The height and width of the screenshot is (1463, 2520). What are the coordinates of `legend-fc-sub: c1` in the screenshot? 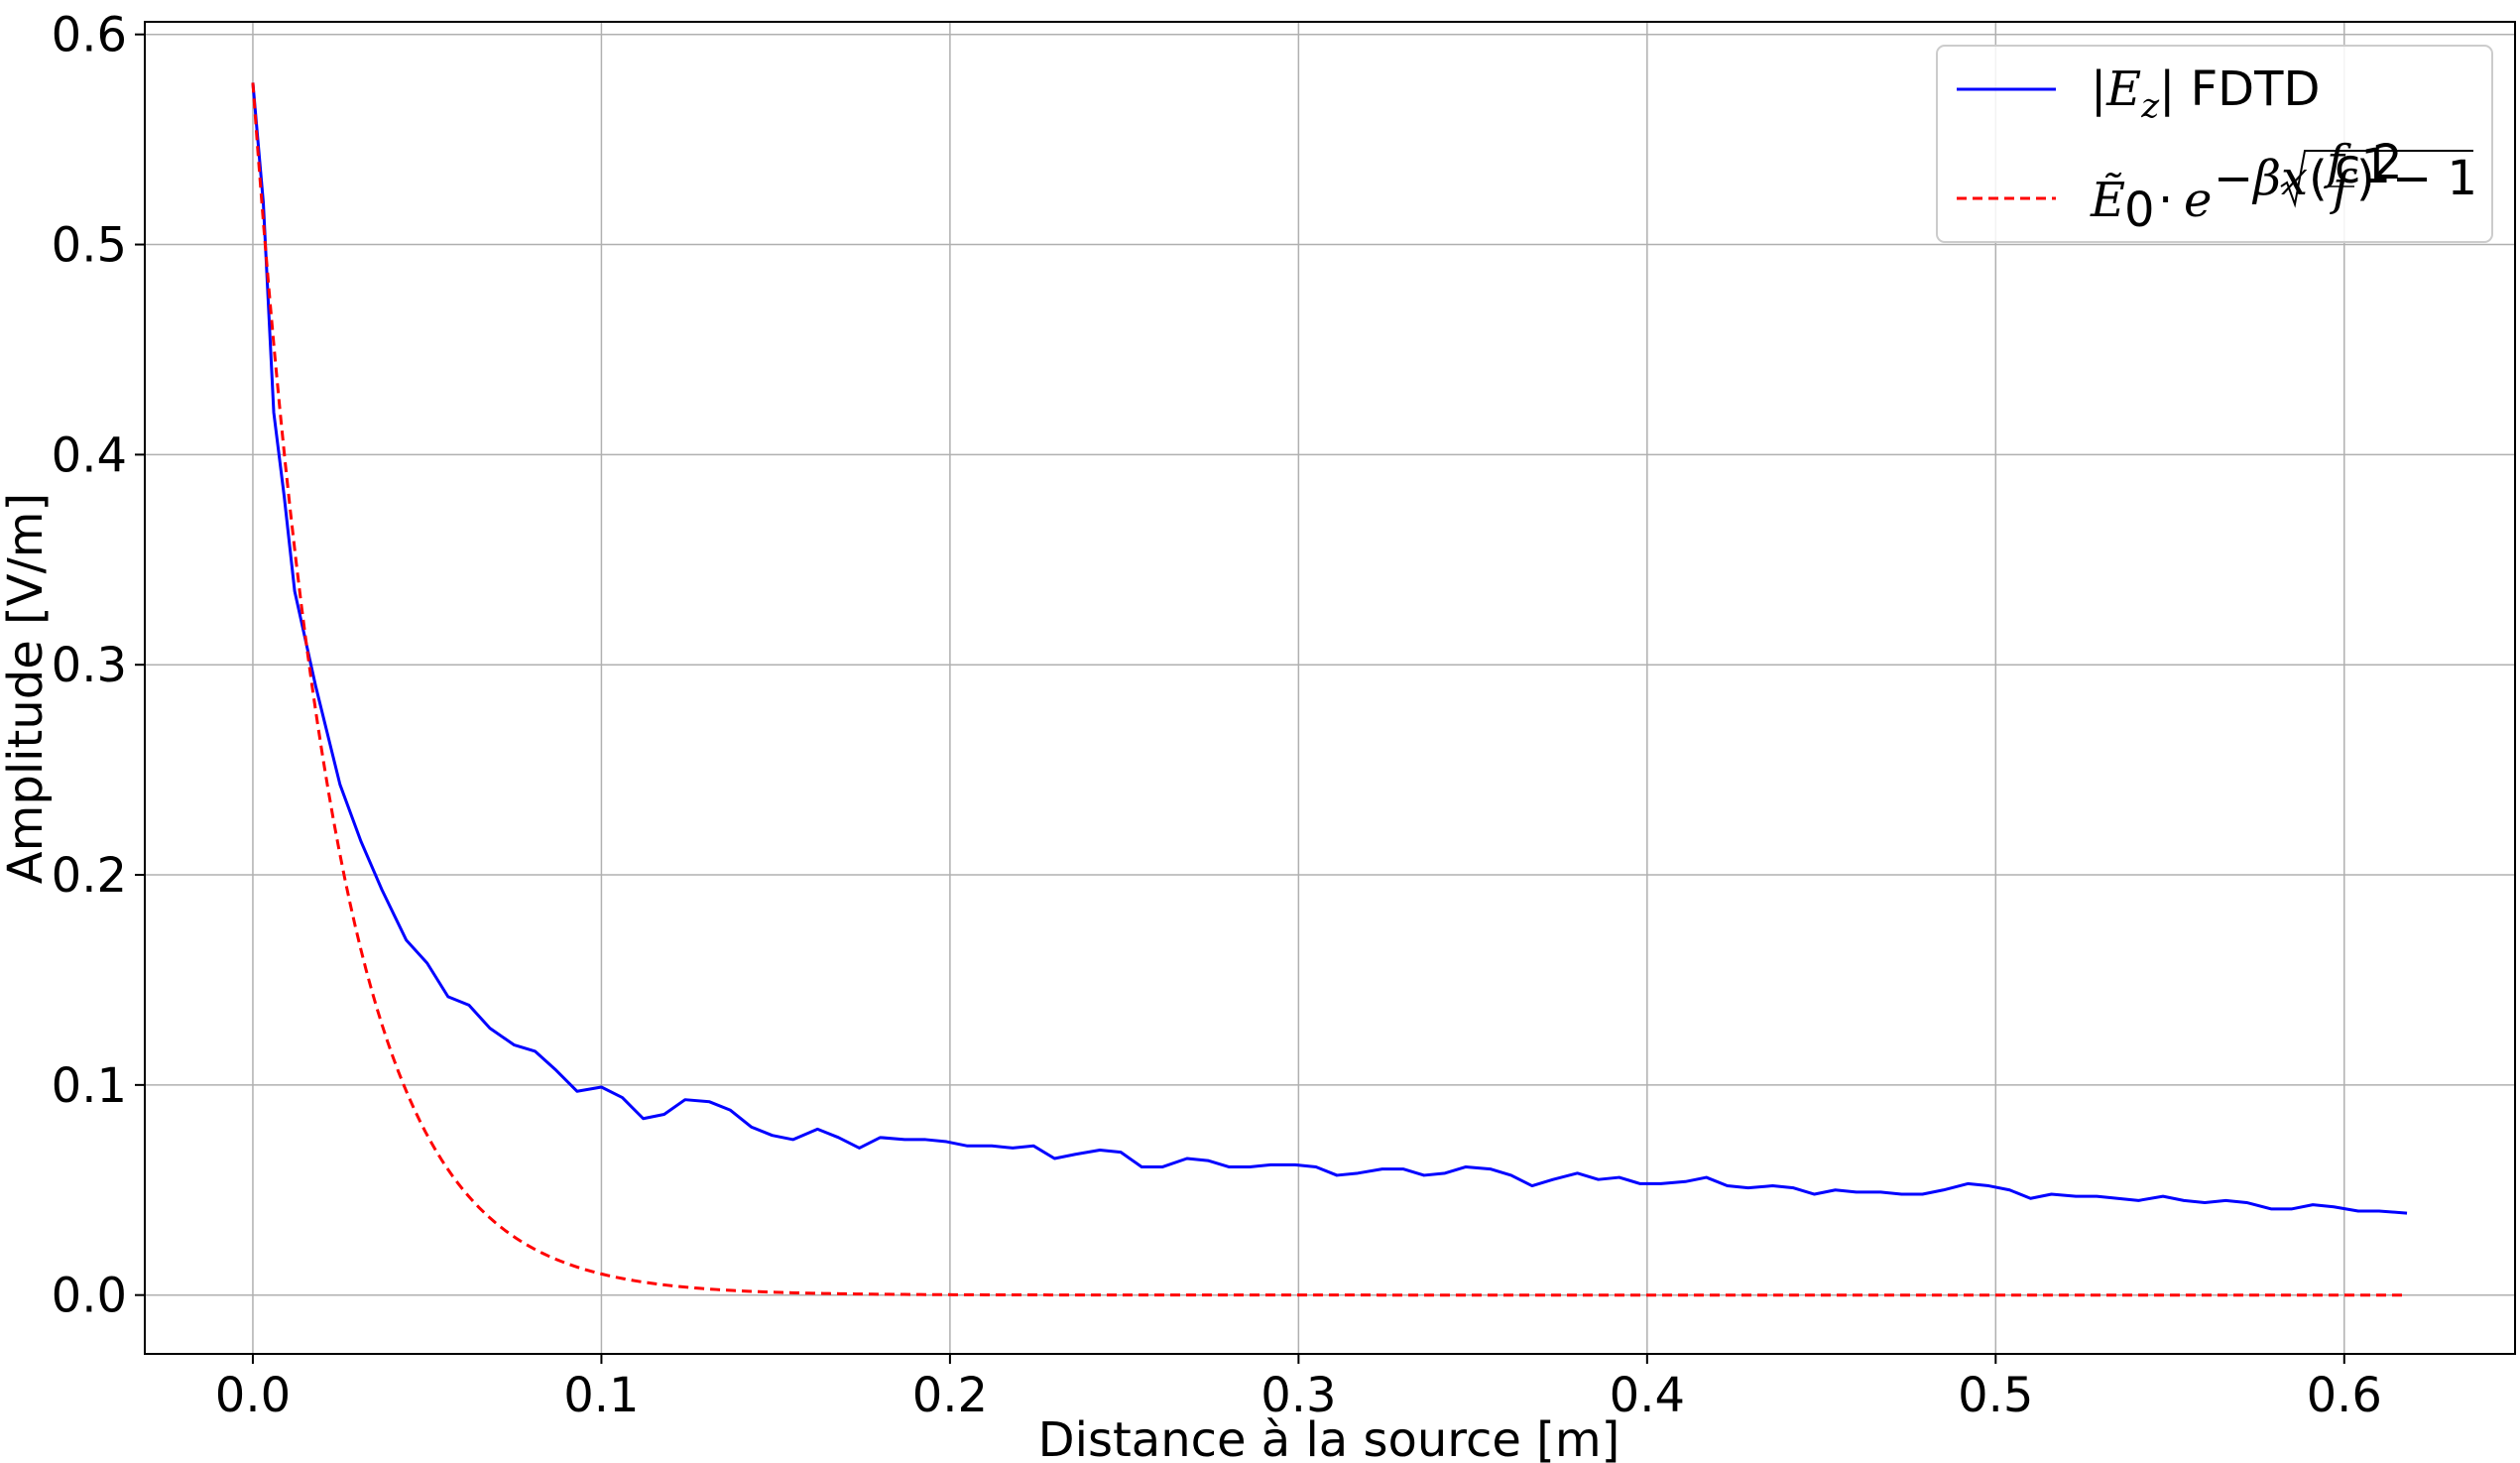 It's located at (2363, 166).